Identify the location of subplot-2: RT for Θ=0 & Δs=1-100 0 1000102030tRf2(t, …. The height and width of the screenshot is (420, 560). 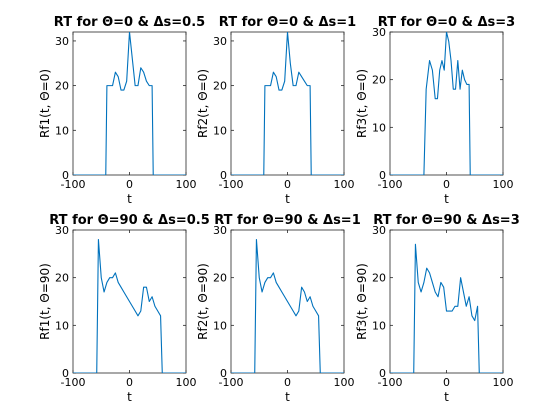
(276, 110).